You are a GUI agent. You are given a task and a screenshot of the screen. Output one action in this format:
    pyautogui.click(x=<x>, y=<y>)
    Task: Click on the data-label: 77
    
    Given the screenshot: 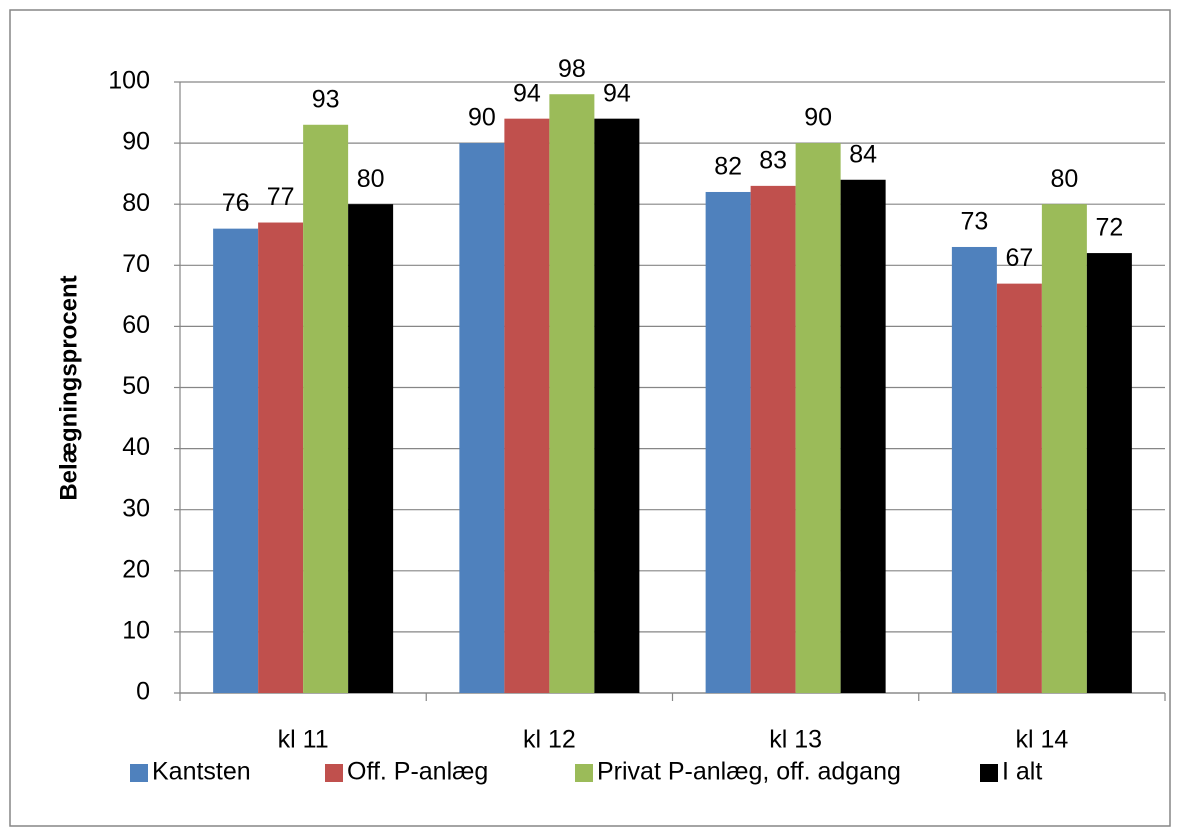 What is the action you would take?
    pyautogui.click(x=281, y=197)
    